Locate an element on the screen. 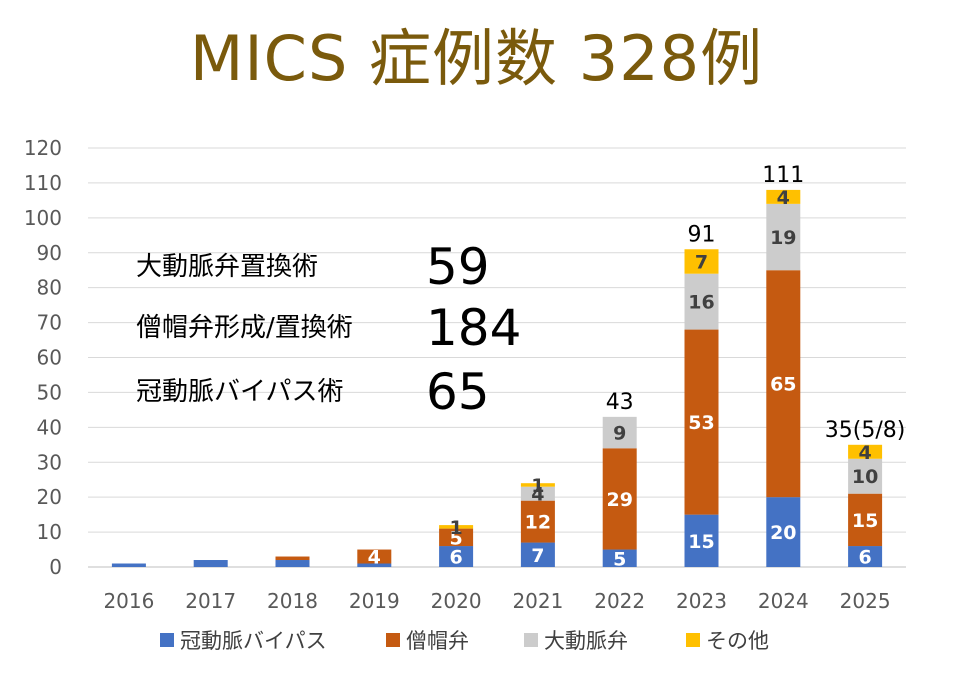  x-tick-label: 2018 is located at coordinates (292, 601).